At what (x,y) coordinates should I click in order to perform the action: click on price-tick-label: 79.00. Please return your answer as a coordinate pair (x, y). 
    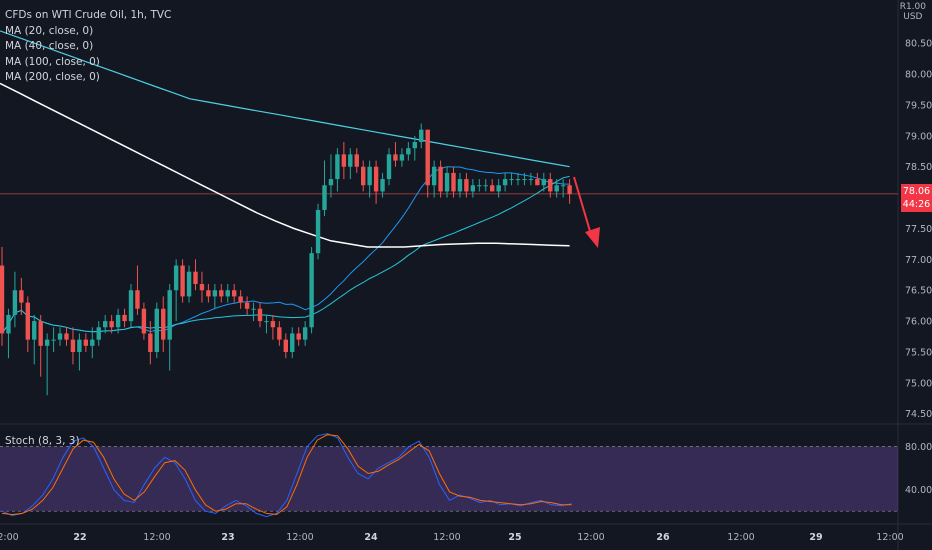
    Looking at the image, I should click on (918, 136).